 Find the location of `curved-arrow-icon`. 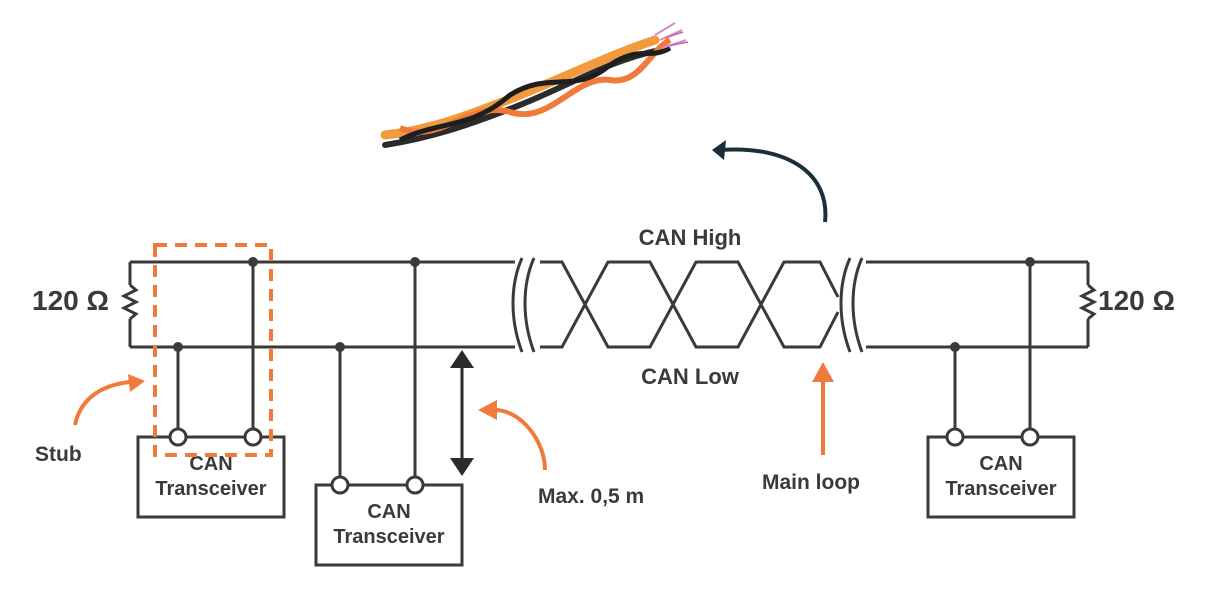

curved-arrow-icon is located at coordinates (773, 185).